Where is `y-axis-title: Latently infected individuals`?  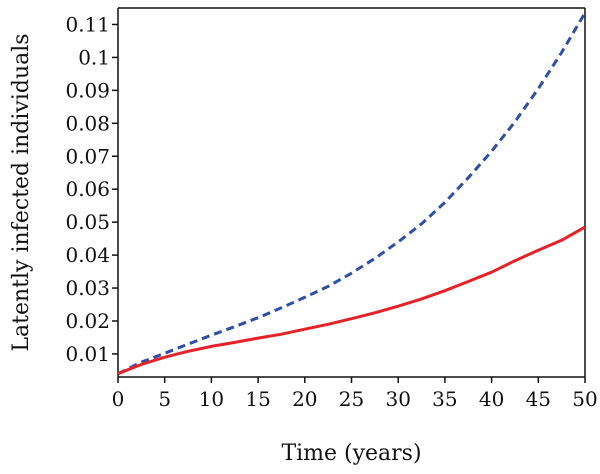 y-axis-title: Latently infected individuals is located at coordinates (21, 192).